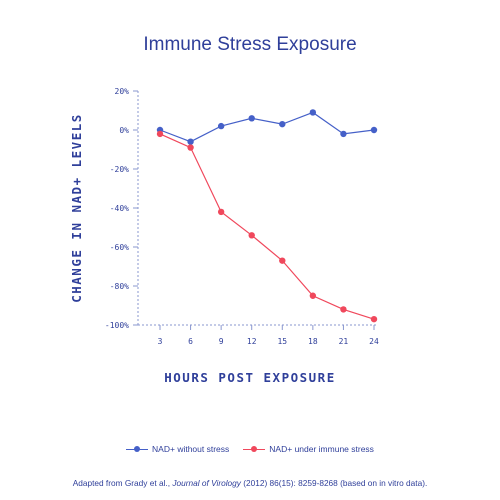  Describe the element at coordinates (124, 130) in the screenshot. I see `y-tick-label: 0%` at that location.